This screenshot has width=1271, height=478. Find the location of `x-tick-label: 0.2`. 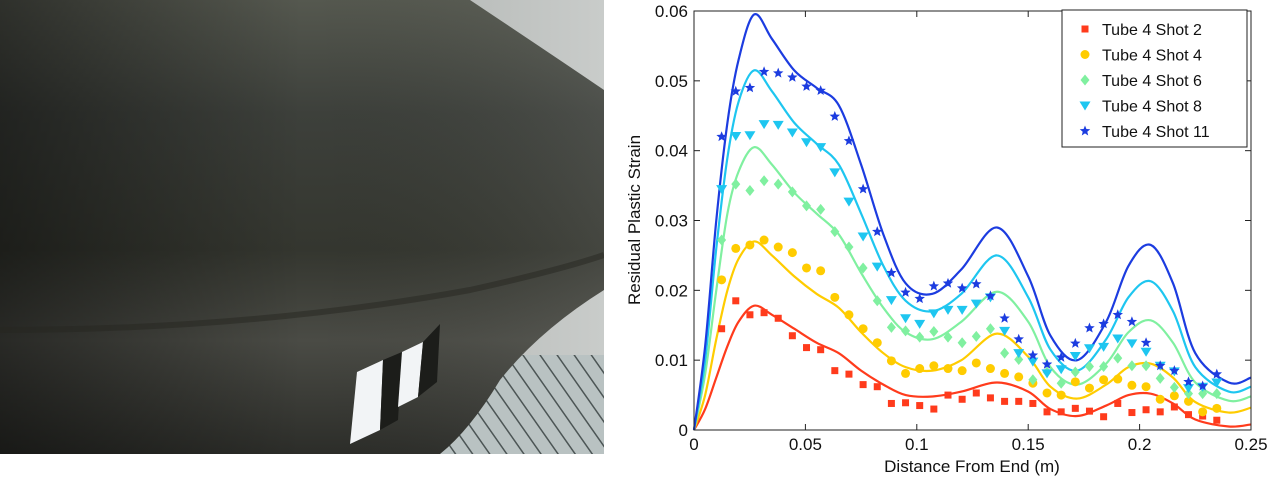

x-tick-label: 0.2 is located at coordinates (1140, 444).